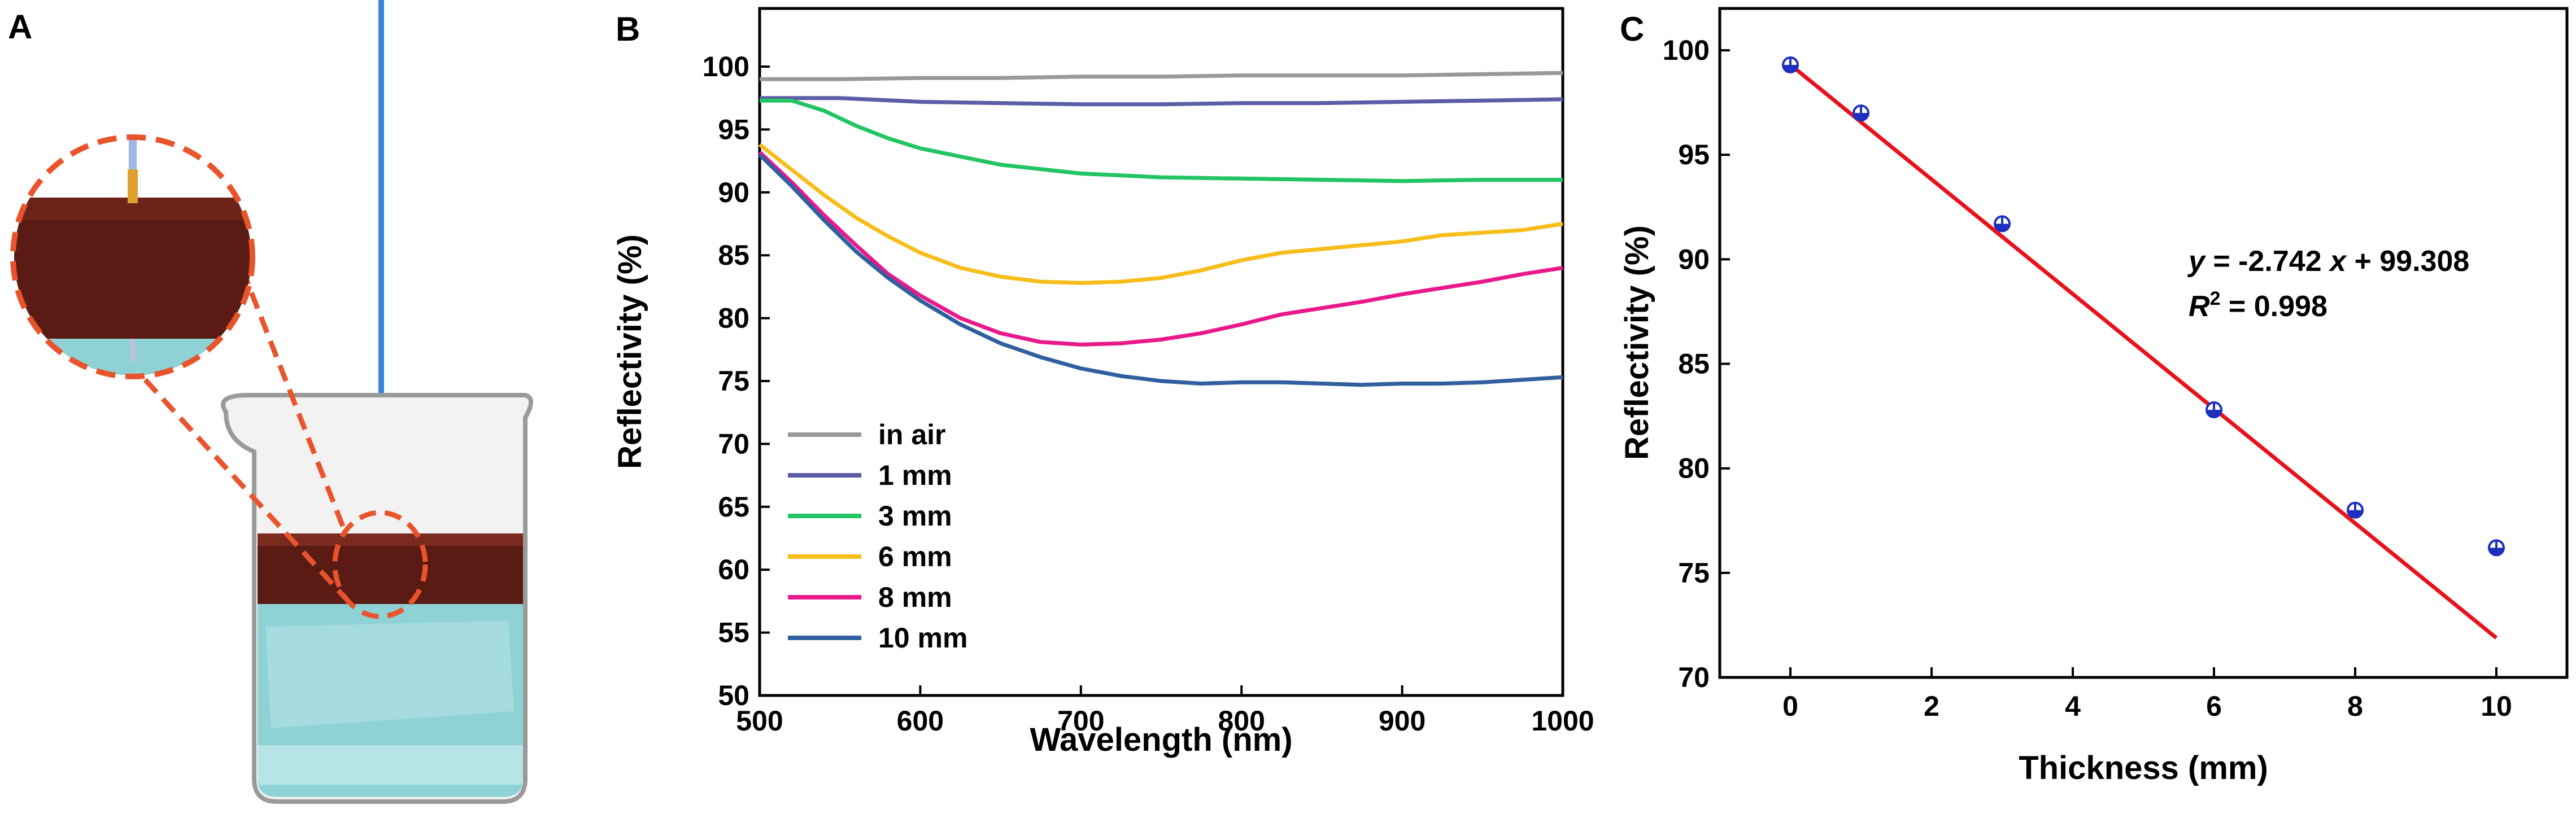  Describe the element at coordinates (1161, 739) in the screenshot. I see `panel-b-x-axis-title: Wavelength (nm)` at that location.